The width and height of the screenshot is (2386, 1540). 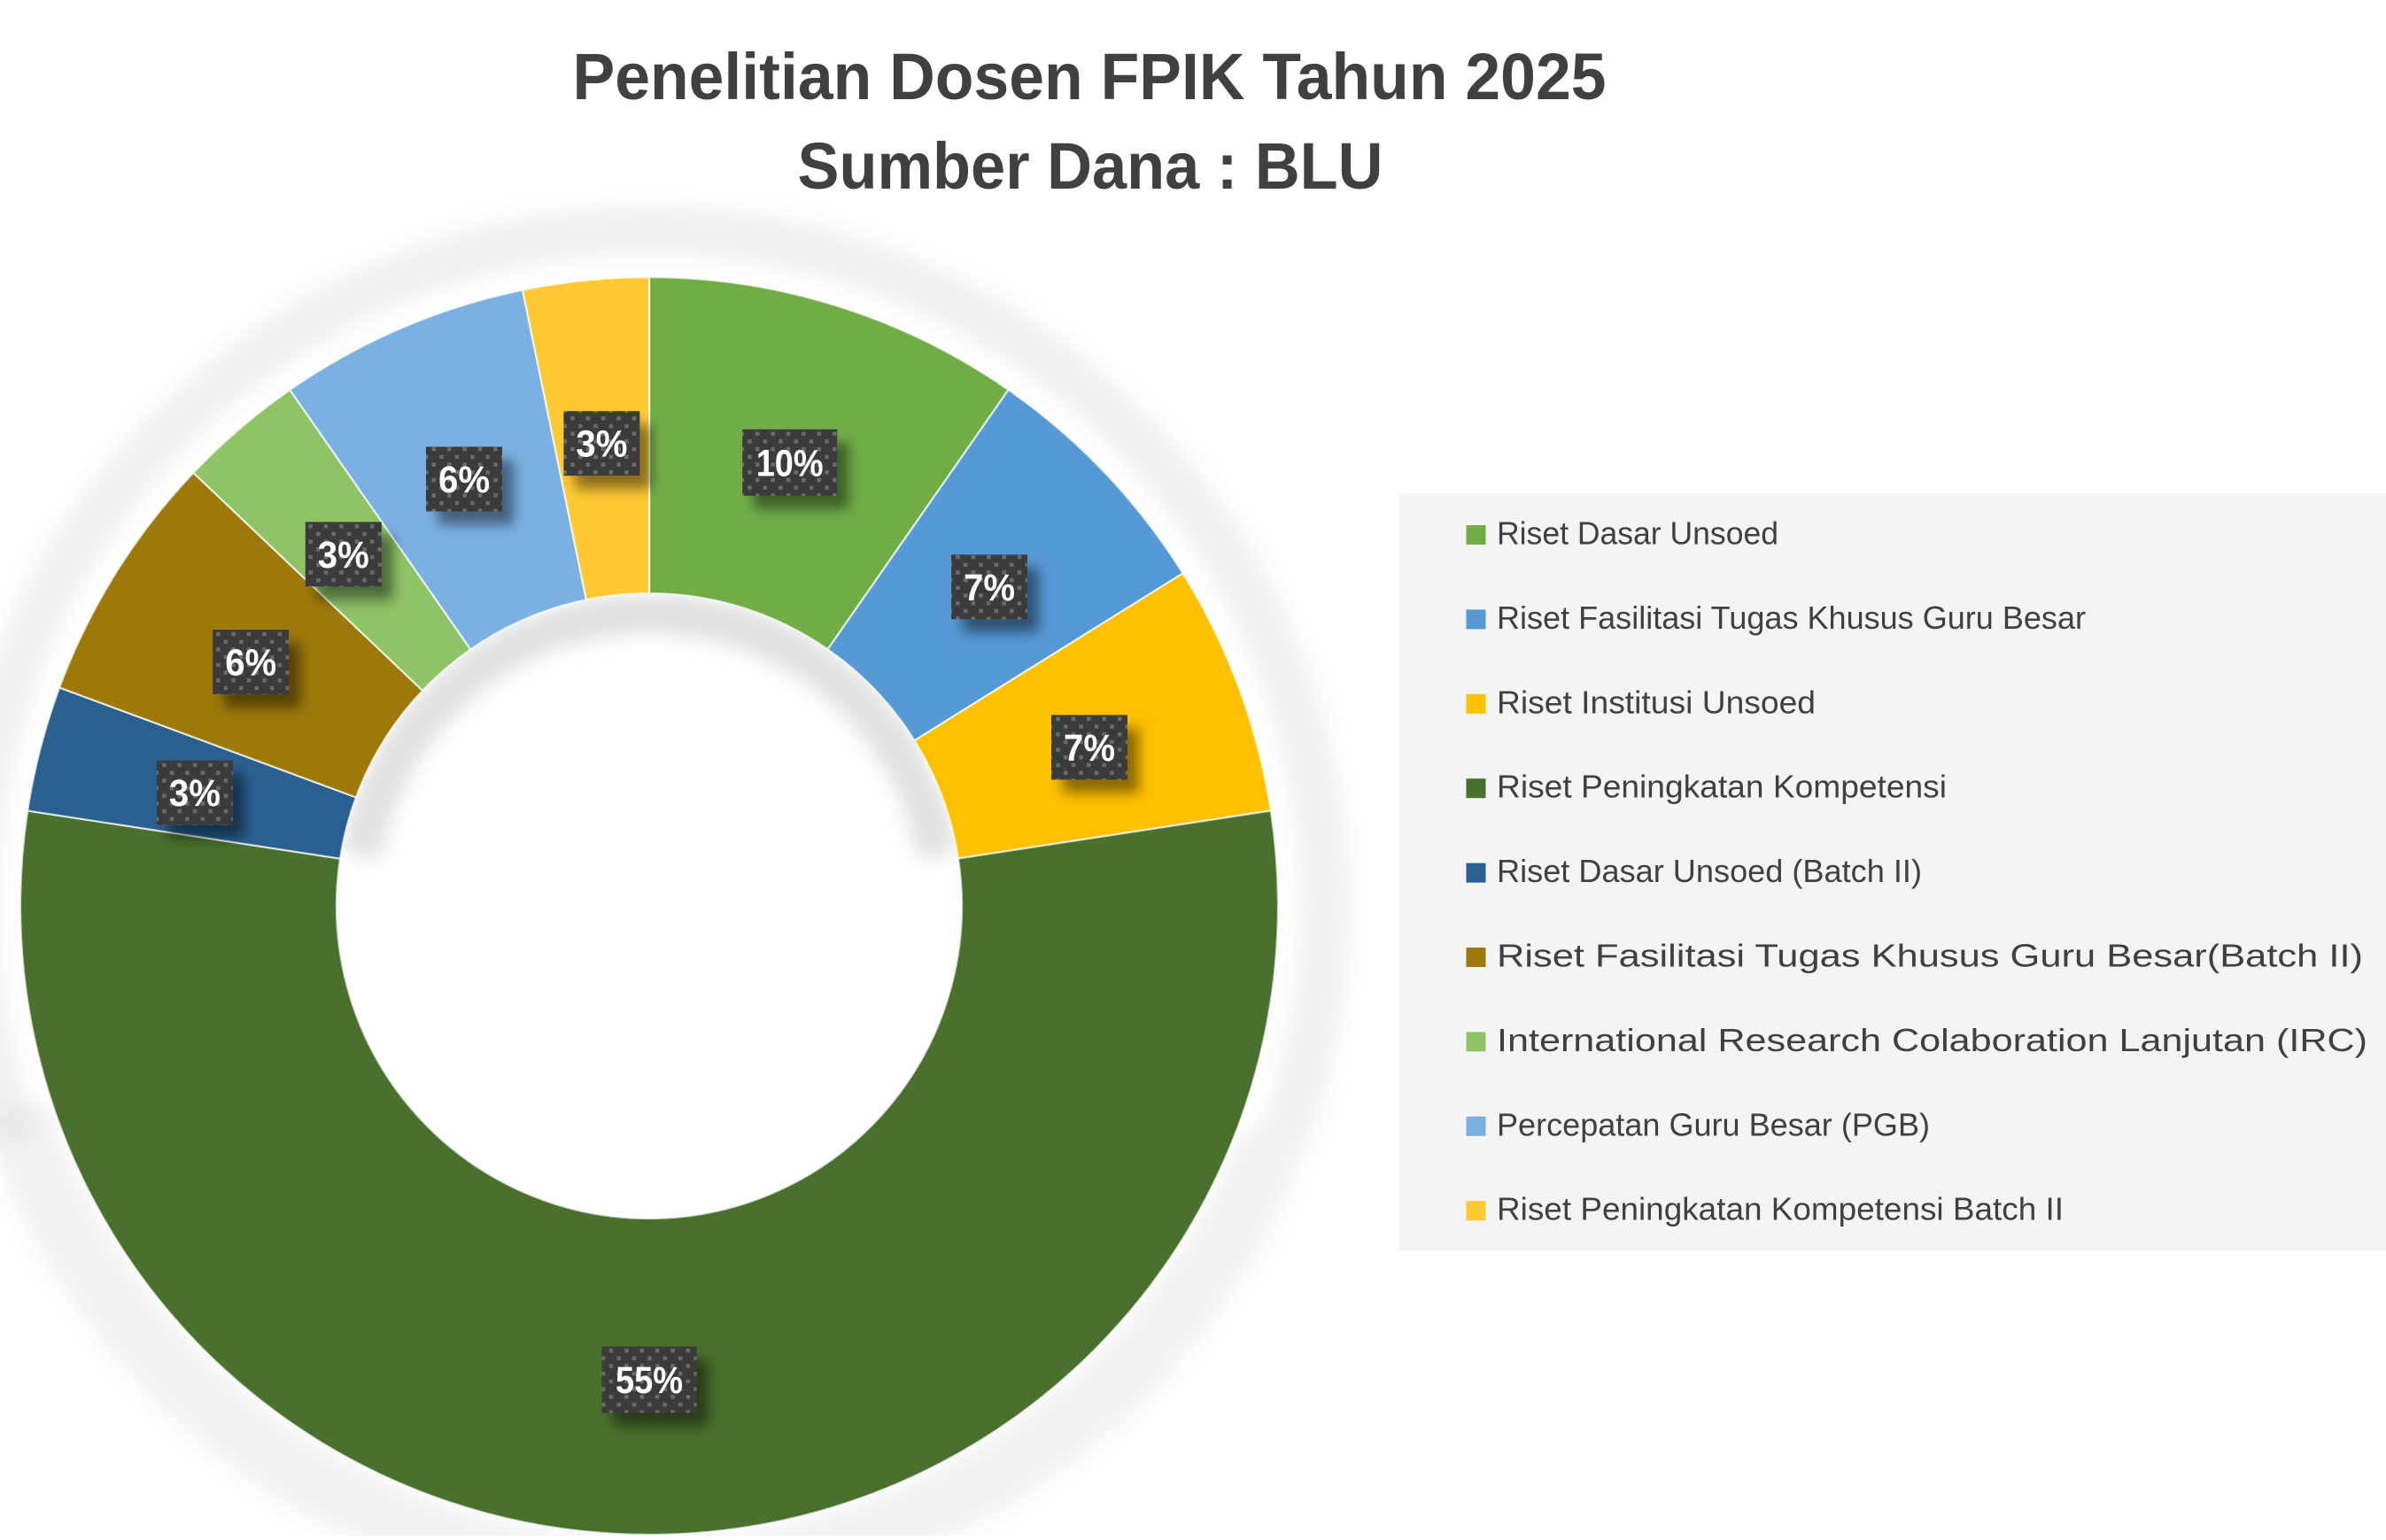 I want to click on svg-text:Riset Peningkatan Kompetensi B: Riset Peningkatan Kompetensi Batch II, so click(x=1780, y=1209).